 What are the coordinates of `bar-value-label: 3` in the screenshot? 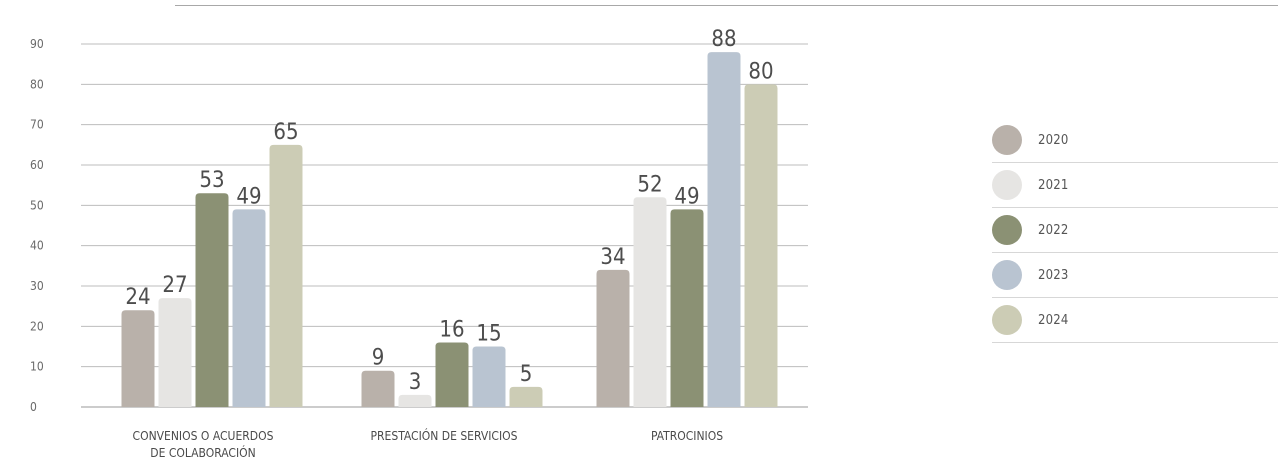 It's located at (415, 382).